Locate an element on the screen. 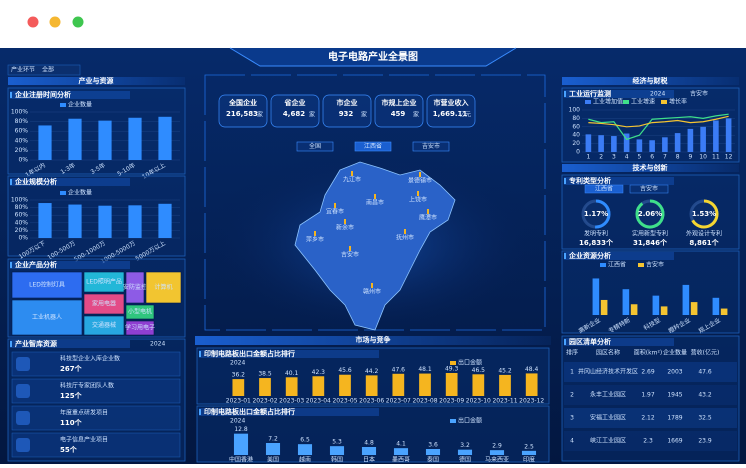 The height and width of the screenshot is (468, 746). city-label: 南昌市 is located at coordinates (375, 203).